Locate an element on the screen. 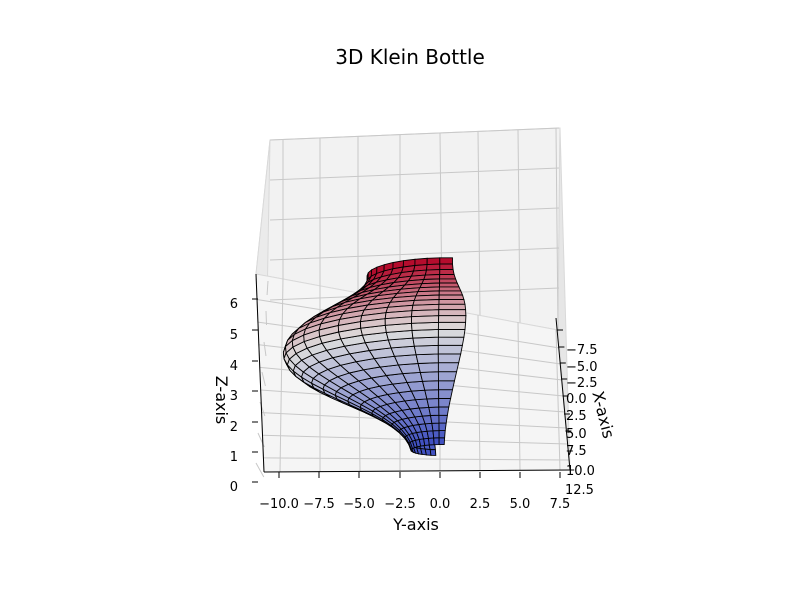 This screenshot has height=600, width=800. y-tick-label: −2.5 is located at coordinates (400, 504).